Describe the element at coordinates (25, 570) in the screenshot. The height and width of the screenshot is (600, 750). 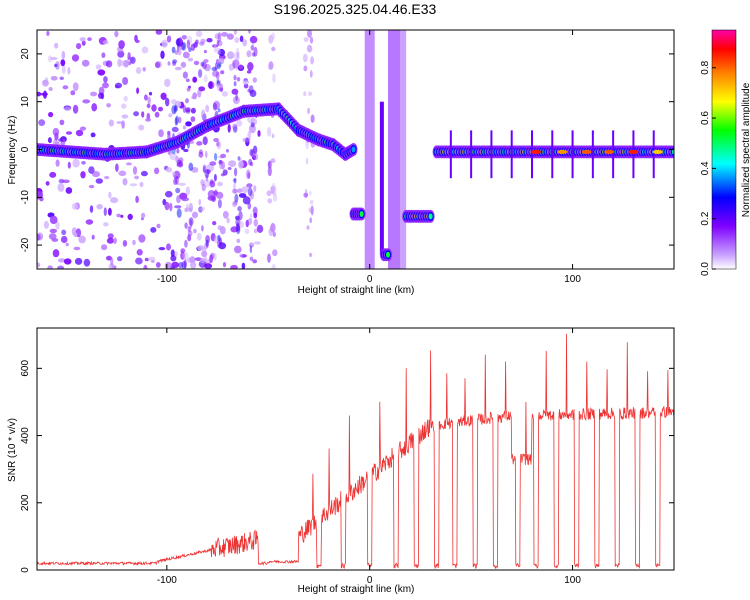
I see `snr-y-tick-label: 0` at that location.